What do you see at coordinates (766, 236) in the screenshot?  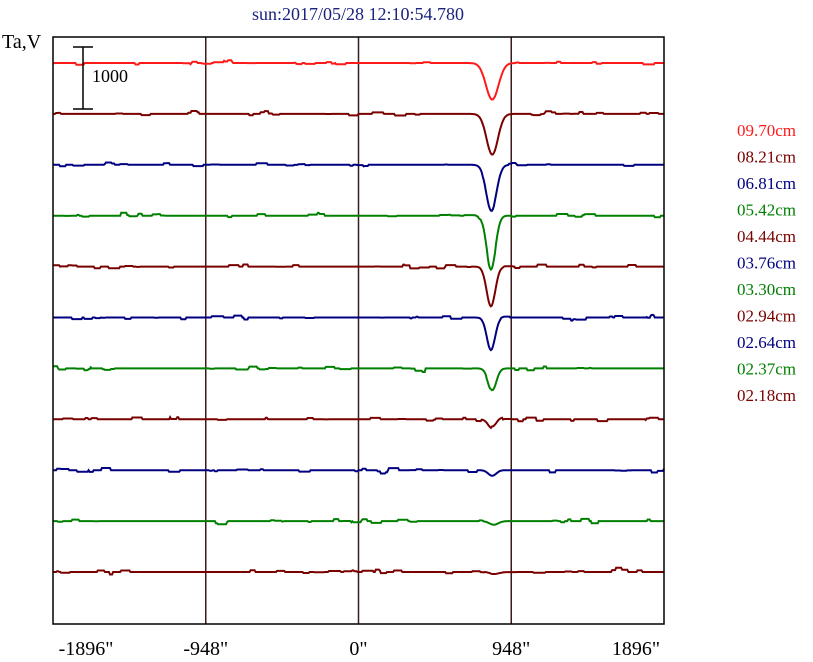 I see `legend-entry-04.44cm: 04.44cm` at bounding box center [766, 236].